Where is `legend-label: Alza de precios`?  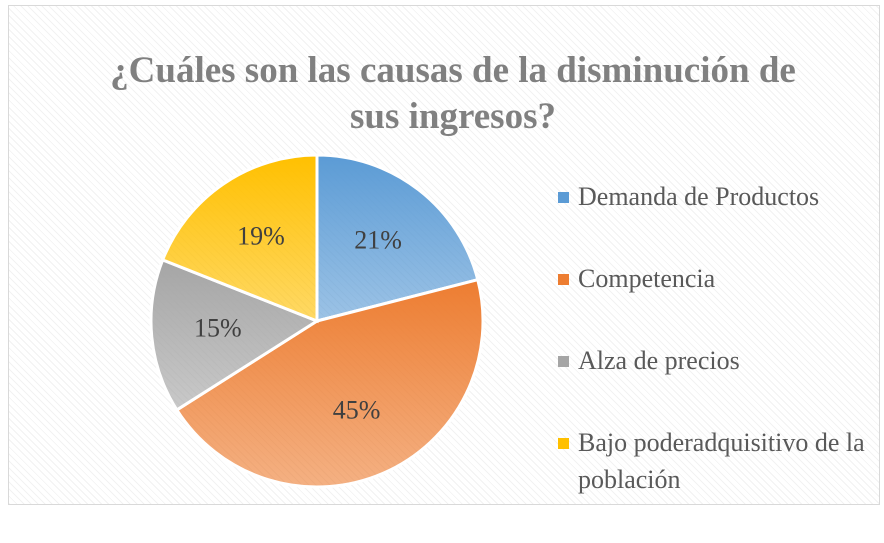 legend-label: Alza de precios is located at coordinates (659, 360).